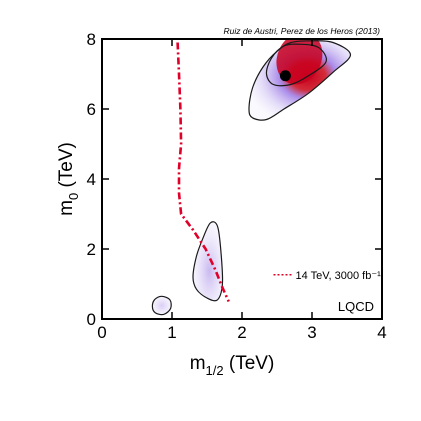  What do you see at coordinates (91, 319) in the screenshot?
I see `y-tick-label: 0` at bounding box center [91, 319].